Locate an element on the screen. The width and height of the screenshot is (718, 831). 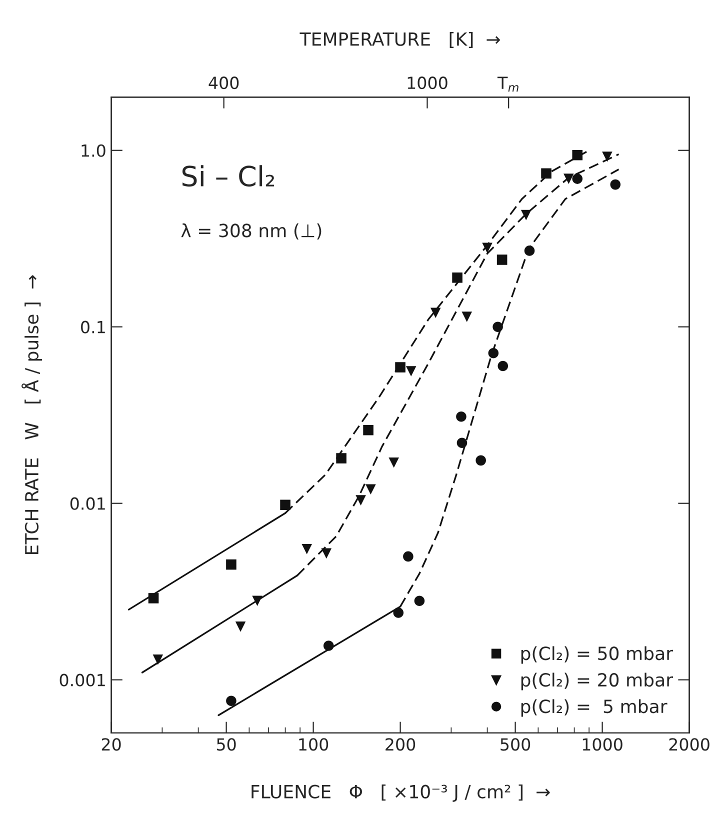
x2-tick-label: T$_{m}$ is located at coordinates (507, 84).